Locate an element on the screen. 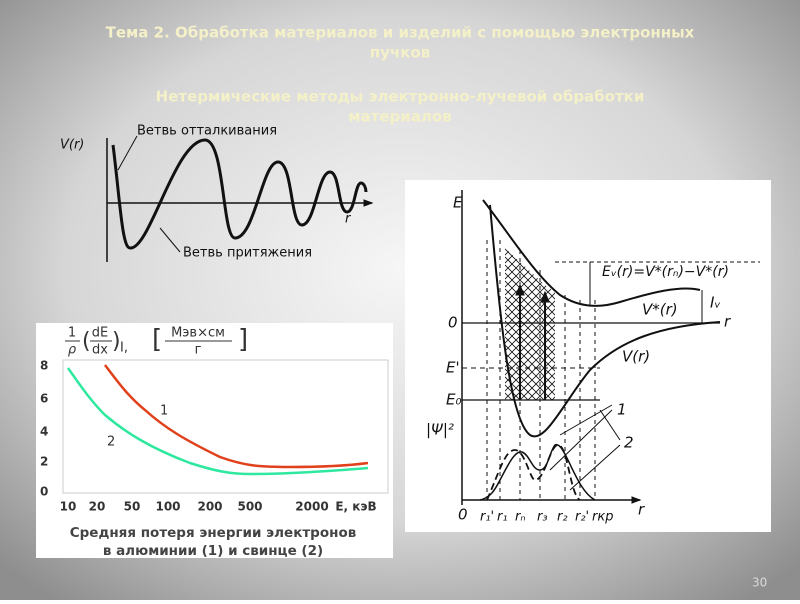  level-label: E' is located at coordinates (453, 368).